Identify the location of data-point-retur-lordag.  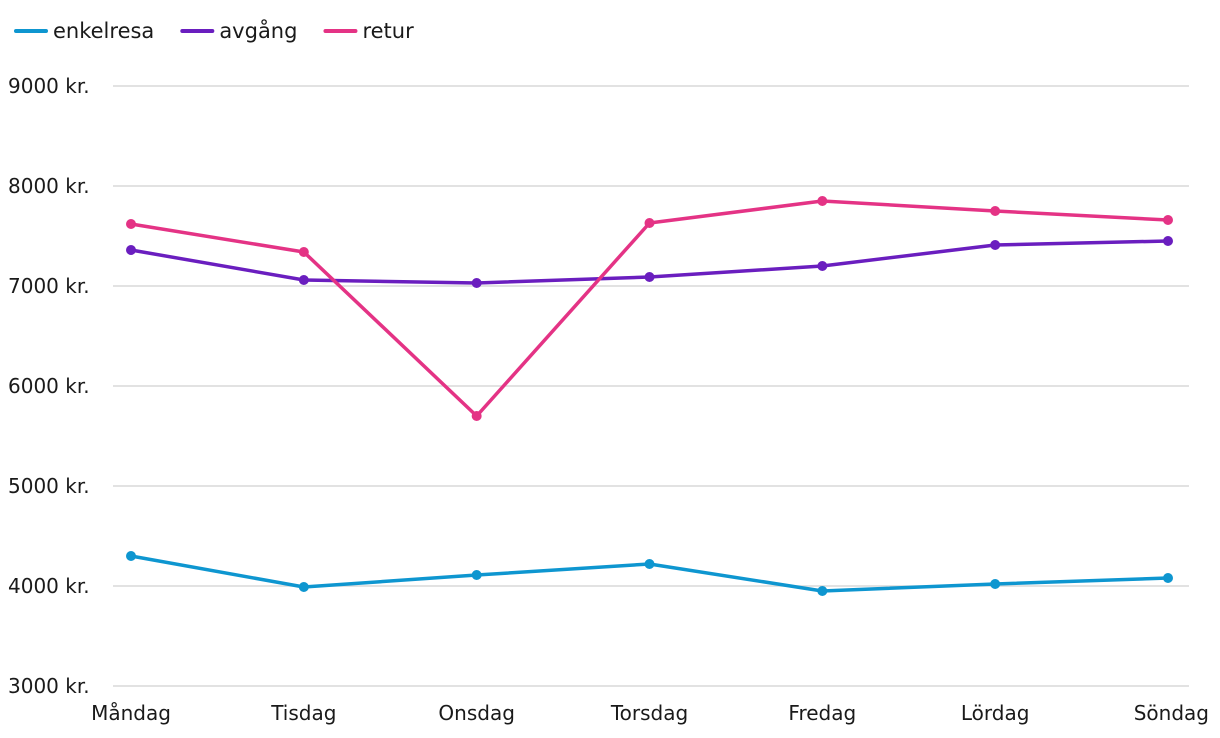
(995, 211).